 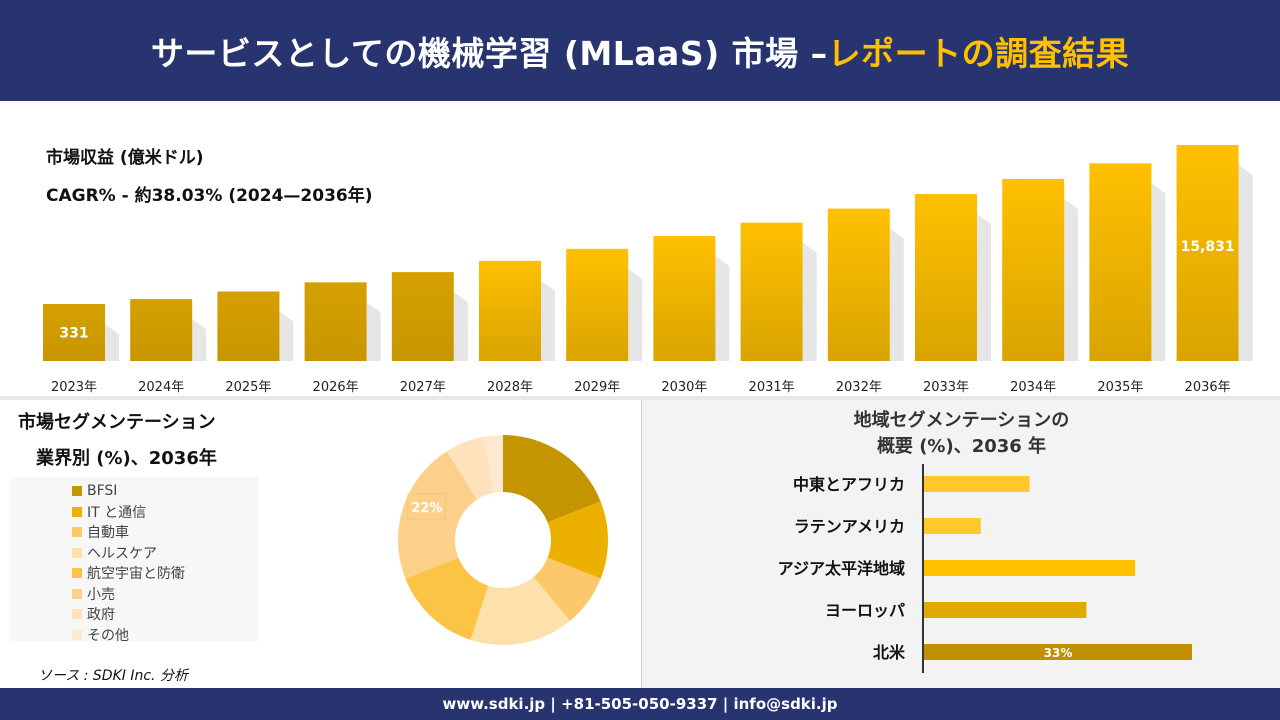 I want to click on year-tick-label: 2030年, so click(x=684, y=387).